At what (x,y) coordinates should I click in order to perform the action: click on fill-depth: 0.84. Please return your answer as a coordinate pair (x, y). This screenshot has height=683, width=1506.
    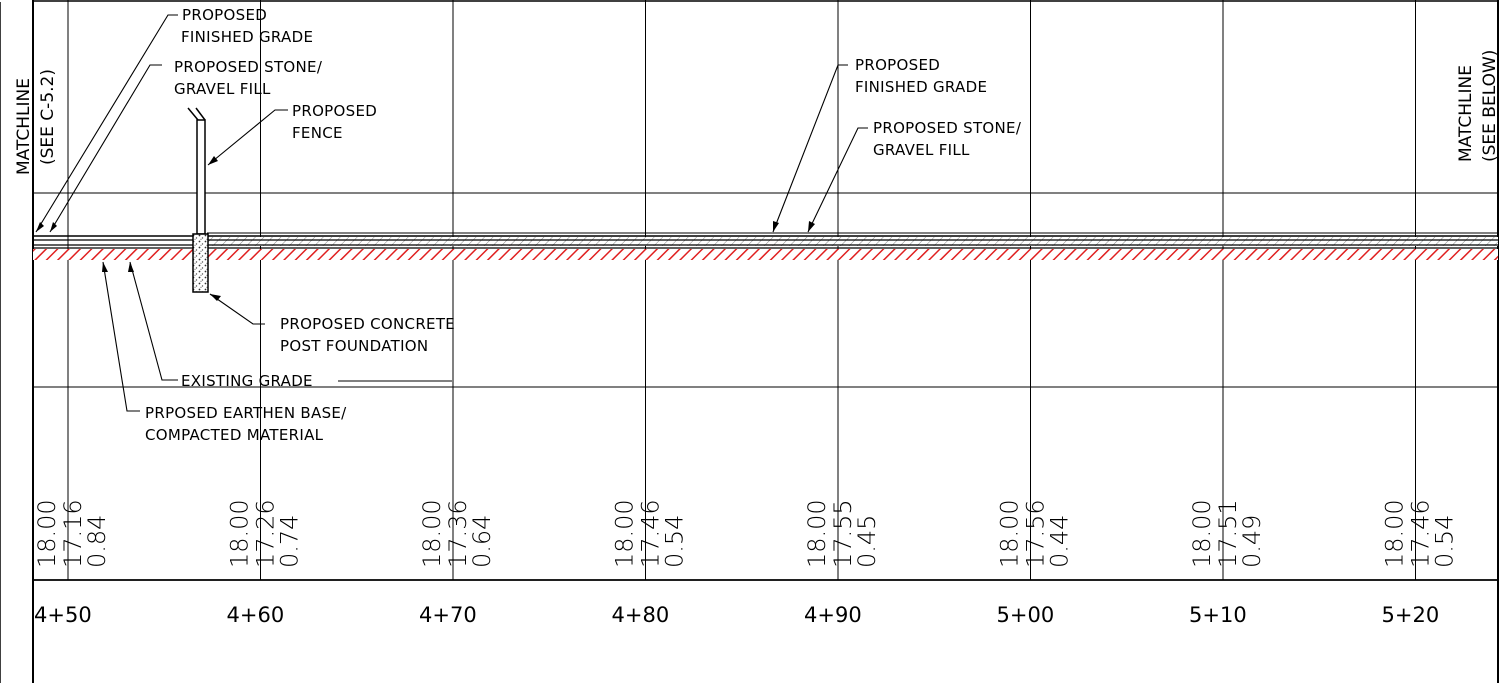
    Looking at the image, I should click on (97, 541).